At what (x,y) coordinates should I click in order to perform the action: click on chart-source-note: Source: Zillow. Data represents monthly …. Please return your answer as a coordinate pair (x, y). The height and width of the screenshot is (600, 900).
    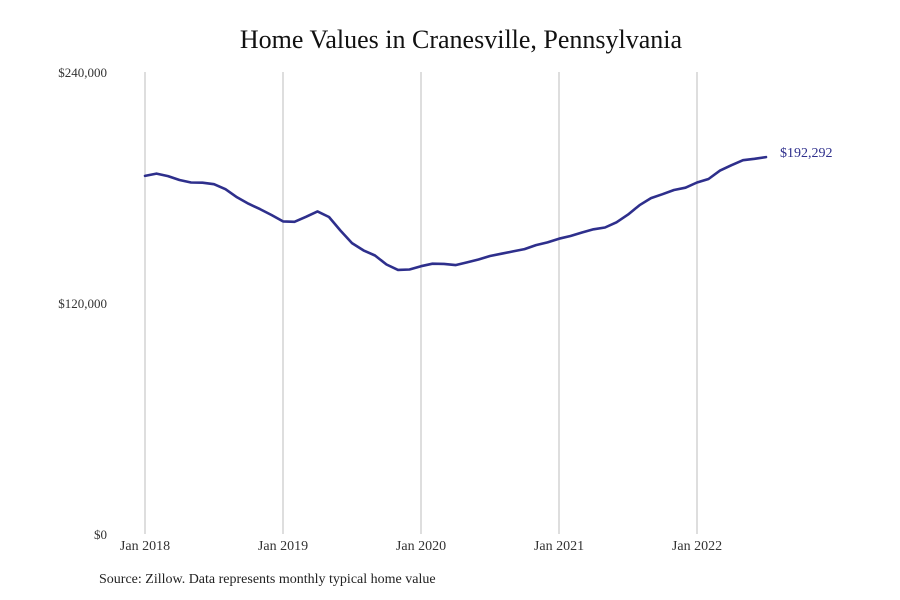
    Looking at the image, I should click on (267, 579).